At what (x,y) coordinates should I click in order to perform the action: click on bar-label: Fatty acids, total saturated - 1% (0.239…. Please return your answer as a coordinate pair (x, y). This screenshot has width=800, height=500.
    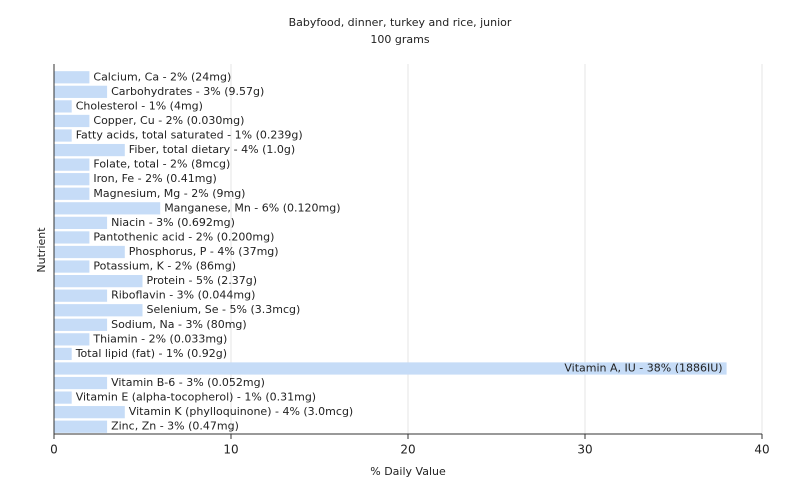
    Looking at the image, I should click on (189, 135).